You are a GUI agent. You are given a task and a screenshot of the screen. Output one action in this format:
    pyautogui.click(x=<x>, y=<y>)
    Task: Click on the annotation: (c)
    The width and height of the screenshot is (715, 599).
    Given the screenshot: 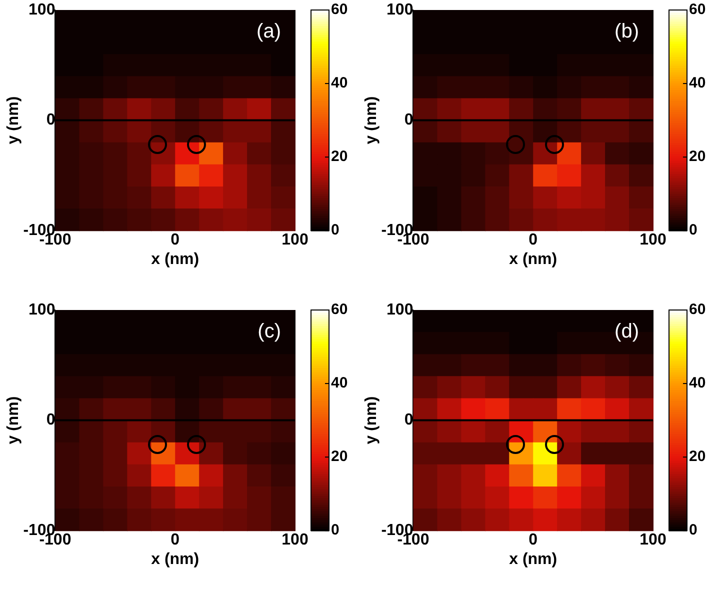 What is the action you would take?
    pyautogui.click(x=269, y=331)
    